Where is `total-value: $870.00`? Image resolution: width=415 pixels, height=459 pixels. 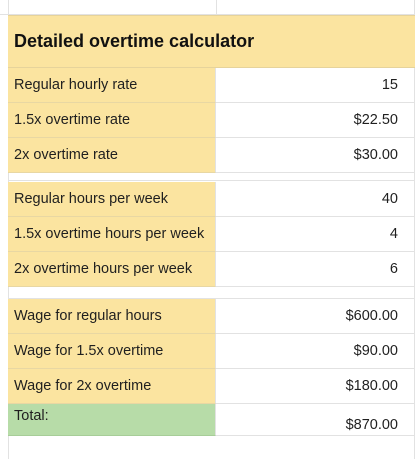
total-value: $870.00 is located at coordinates (315, 420).